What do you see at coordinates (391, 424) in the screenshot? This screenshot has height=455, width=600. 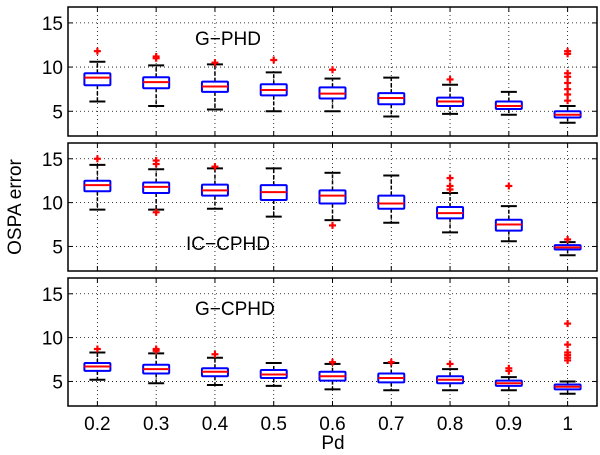 I see `x-tick-label: 0.7` at bounding box center [391, 424].